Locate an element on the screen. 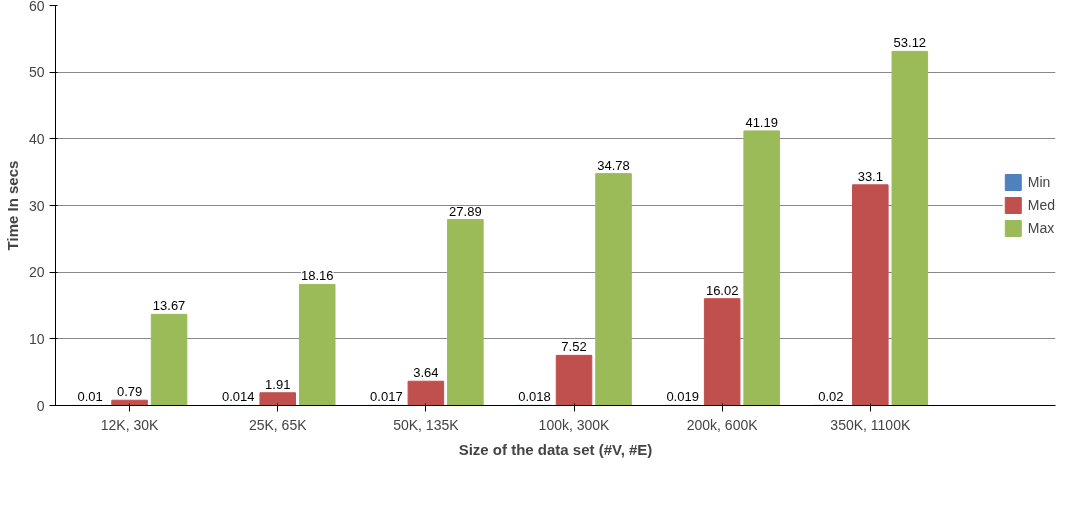 The height and width of the screenshot is (512, 1086). data-label: 34.78 is located at coordinates (613, 165).